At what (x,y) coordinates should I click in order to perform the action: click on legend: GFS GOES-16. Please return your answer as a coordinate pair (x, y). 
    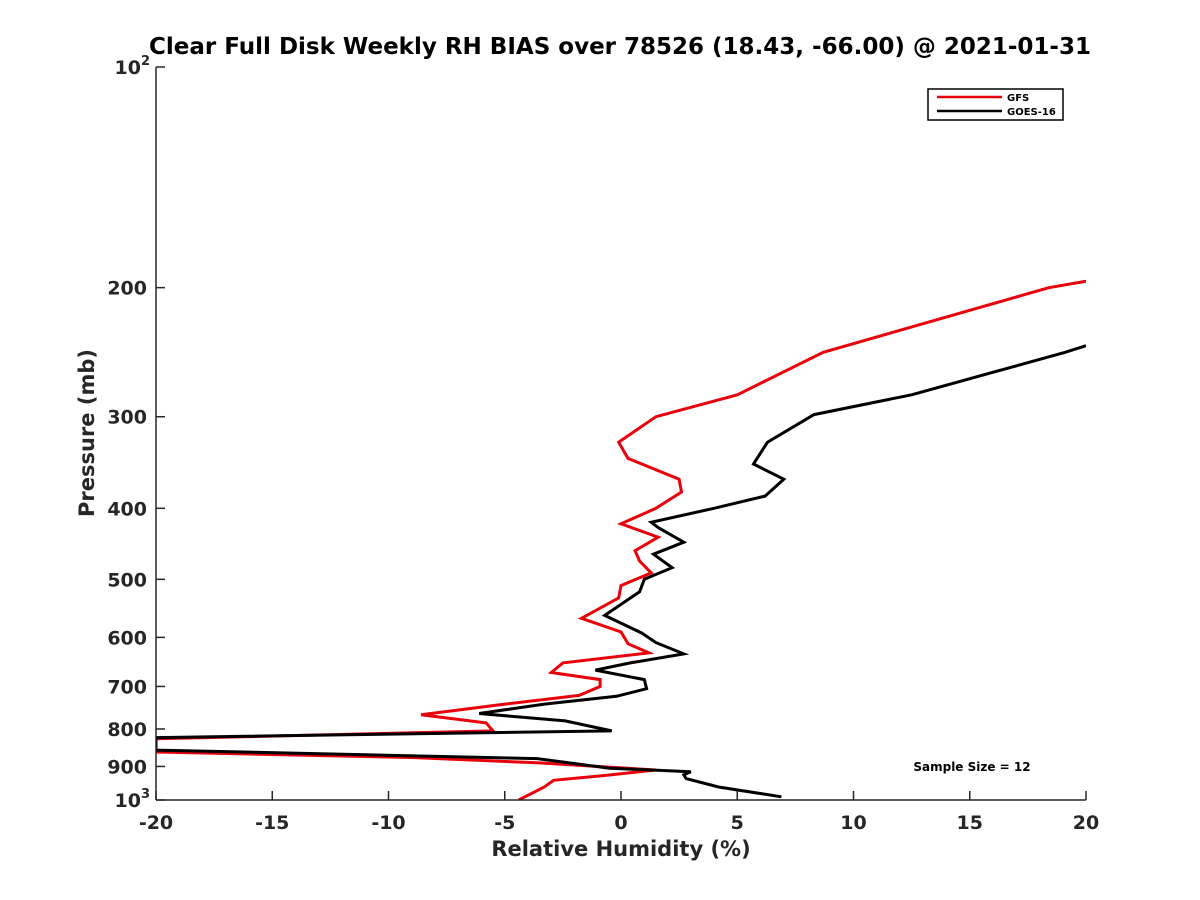
    Looking at the image, I should click on (995, 104).